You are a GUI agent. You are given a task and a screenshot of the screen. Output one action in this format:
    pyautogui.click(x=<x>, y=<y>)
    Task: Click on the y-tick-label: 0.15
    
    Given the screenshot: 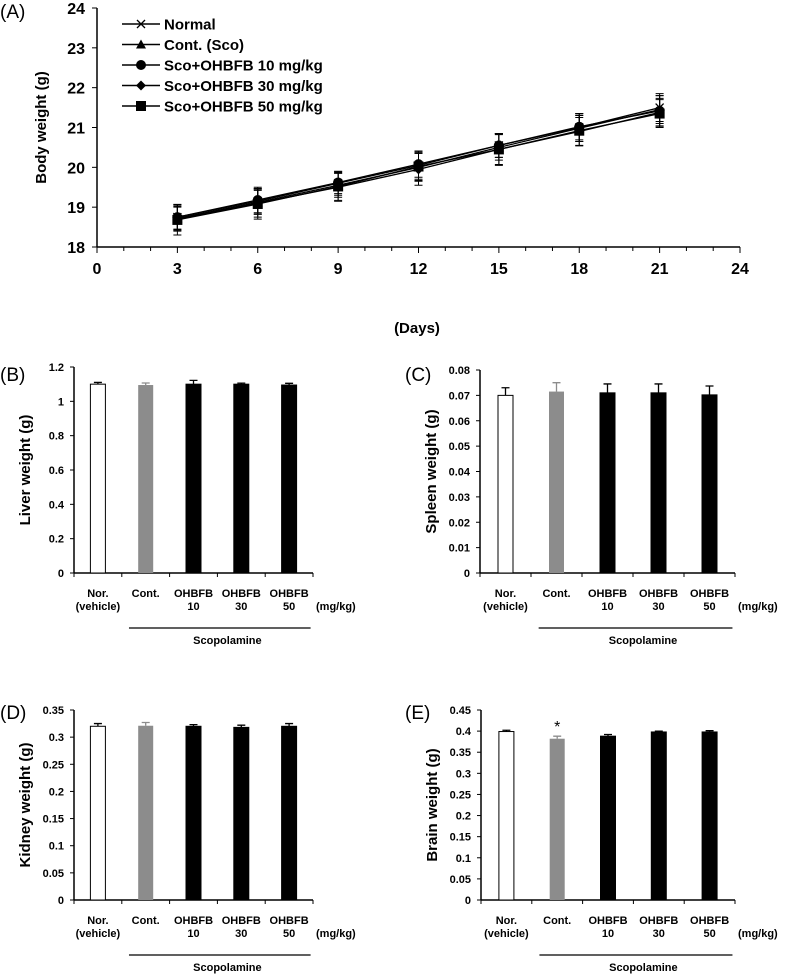 What is the action you would take?
    pyautogui.click(x=460, y=838)
    